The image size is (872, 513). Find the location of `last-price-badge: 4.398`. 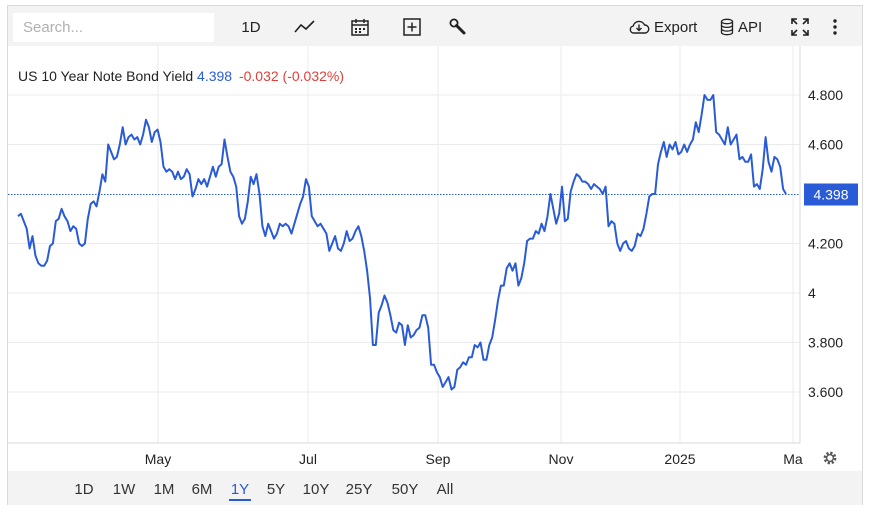

last-price-badge: 4.398 is located at coordinates (831, 194).